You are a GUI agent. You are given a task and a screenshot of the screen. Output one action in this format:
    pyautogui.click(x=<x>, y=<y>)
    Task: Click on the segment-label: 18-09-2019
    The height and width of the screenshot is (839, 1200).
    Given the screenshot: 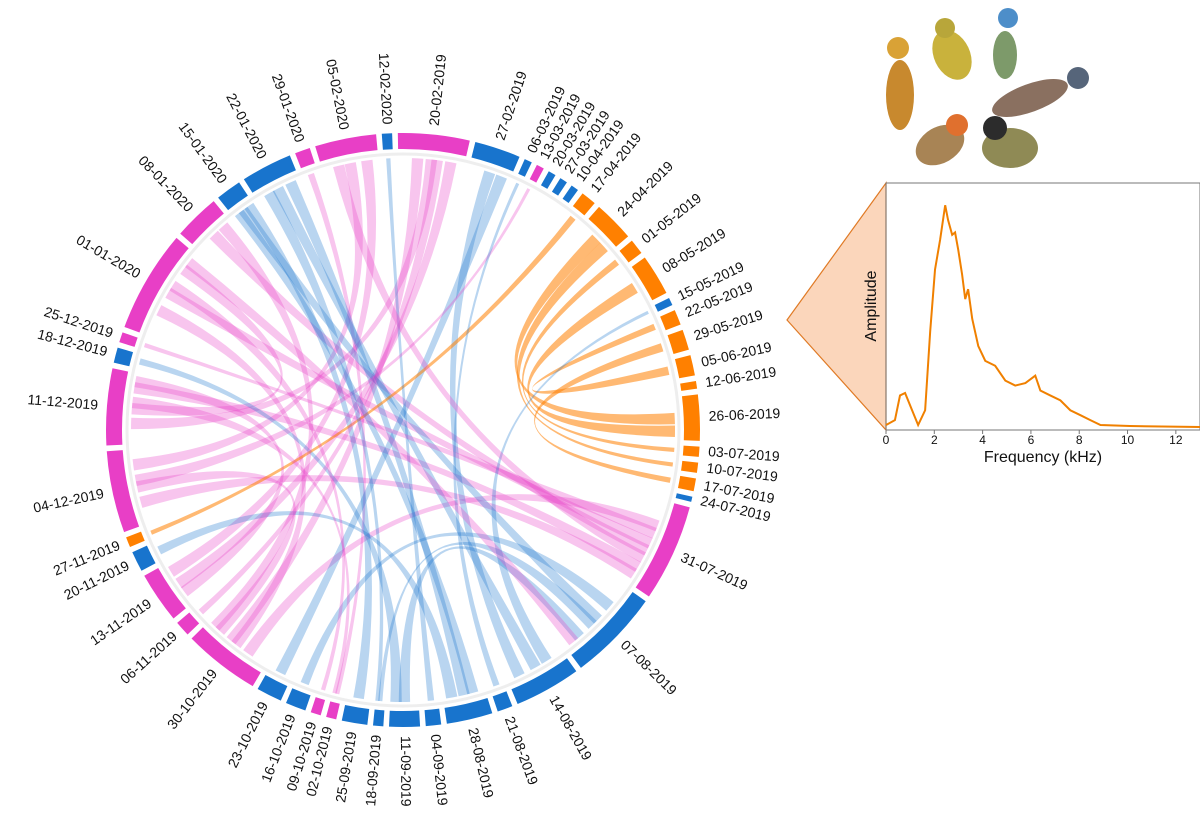 What is the action you would take?
    pyautogui.click(x=373, y=770)
    